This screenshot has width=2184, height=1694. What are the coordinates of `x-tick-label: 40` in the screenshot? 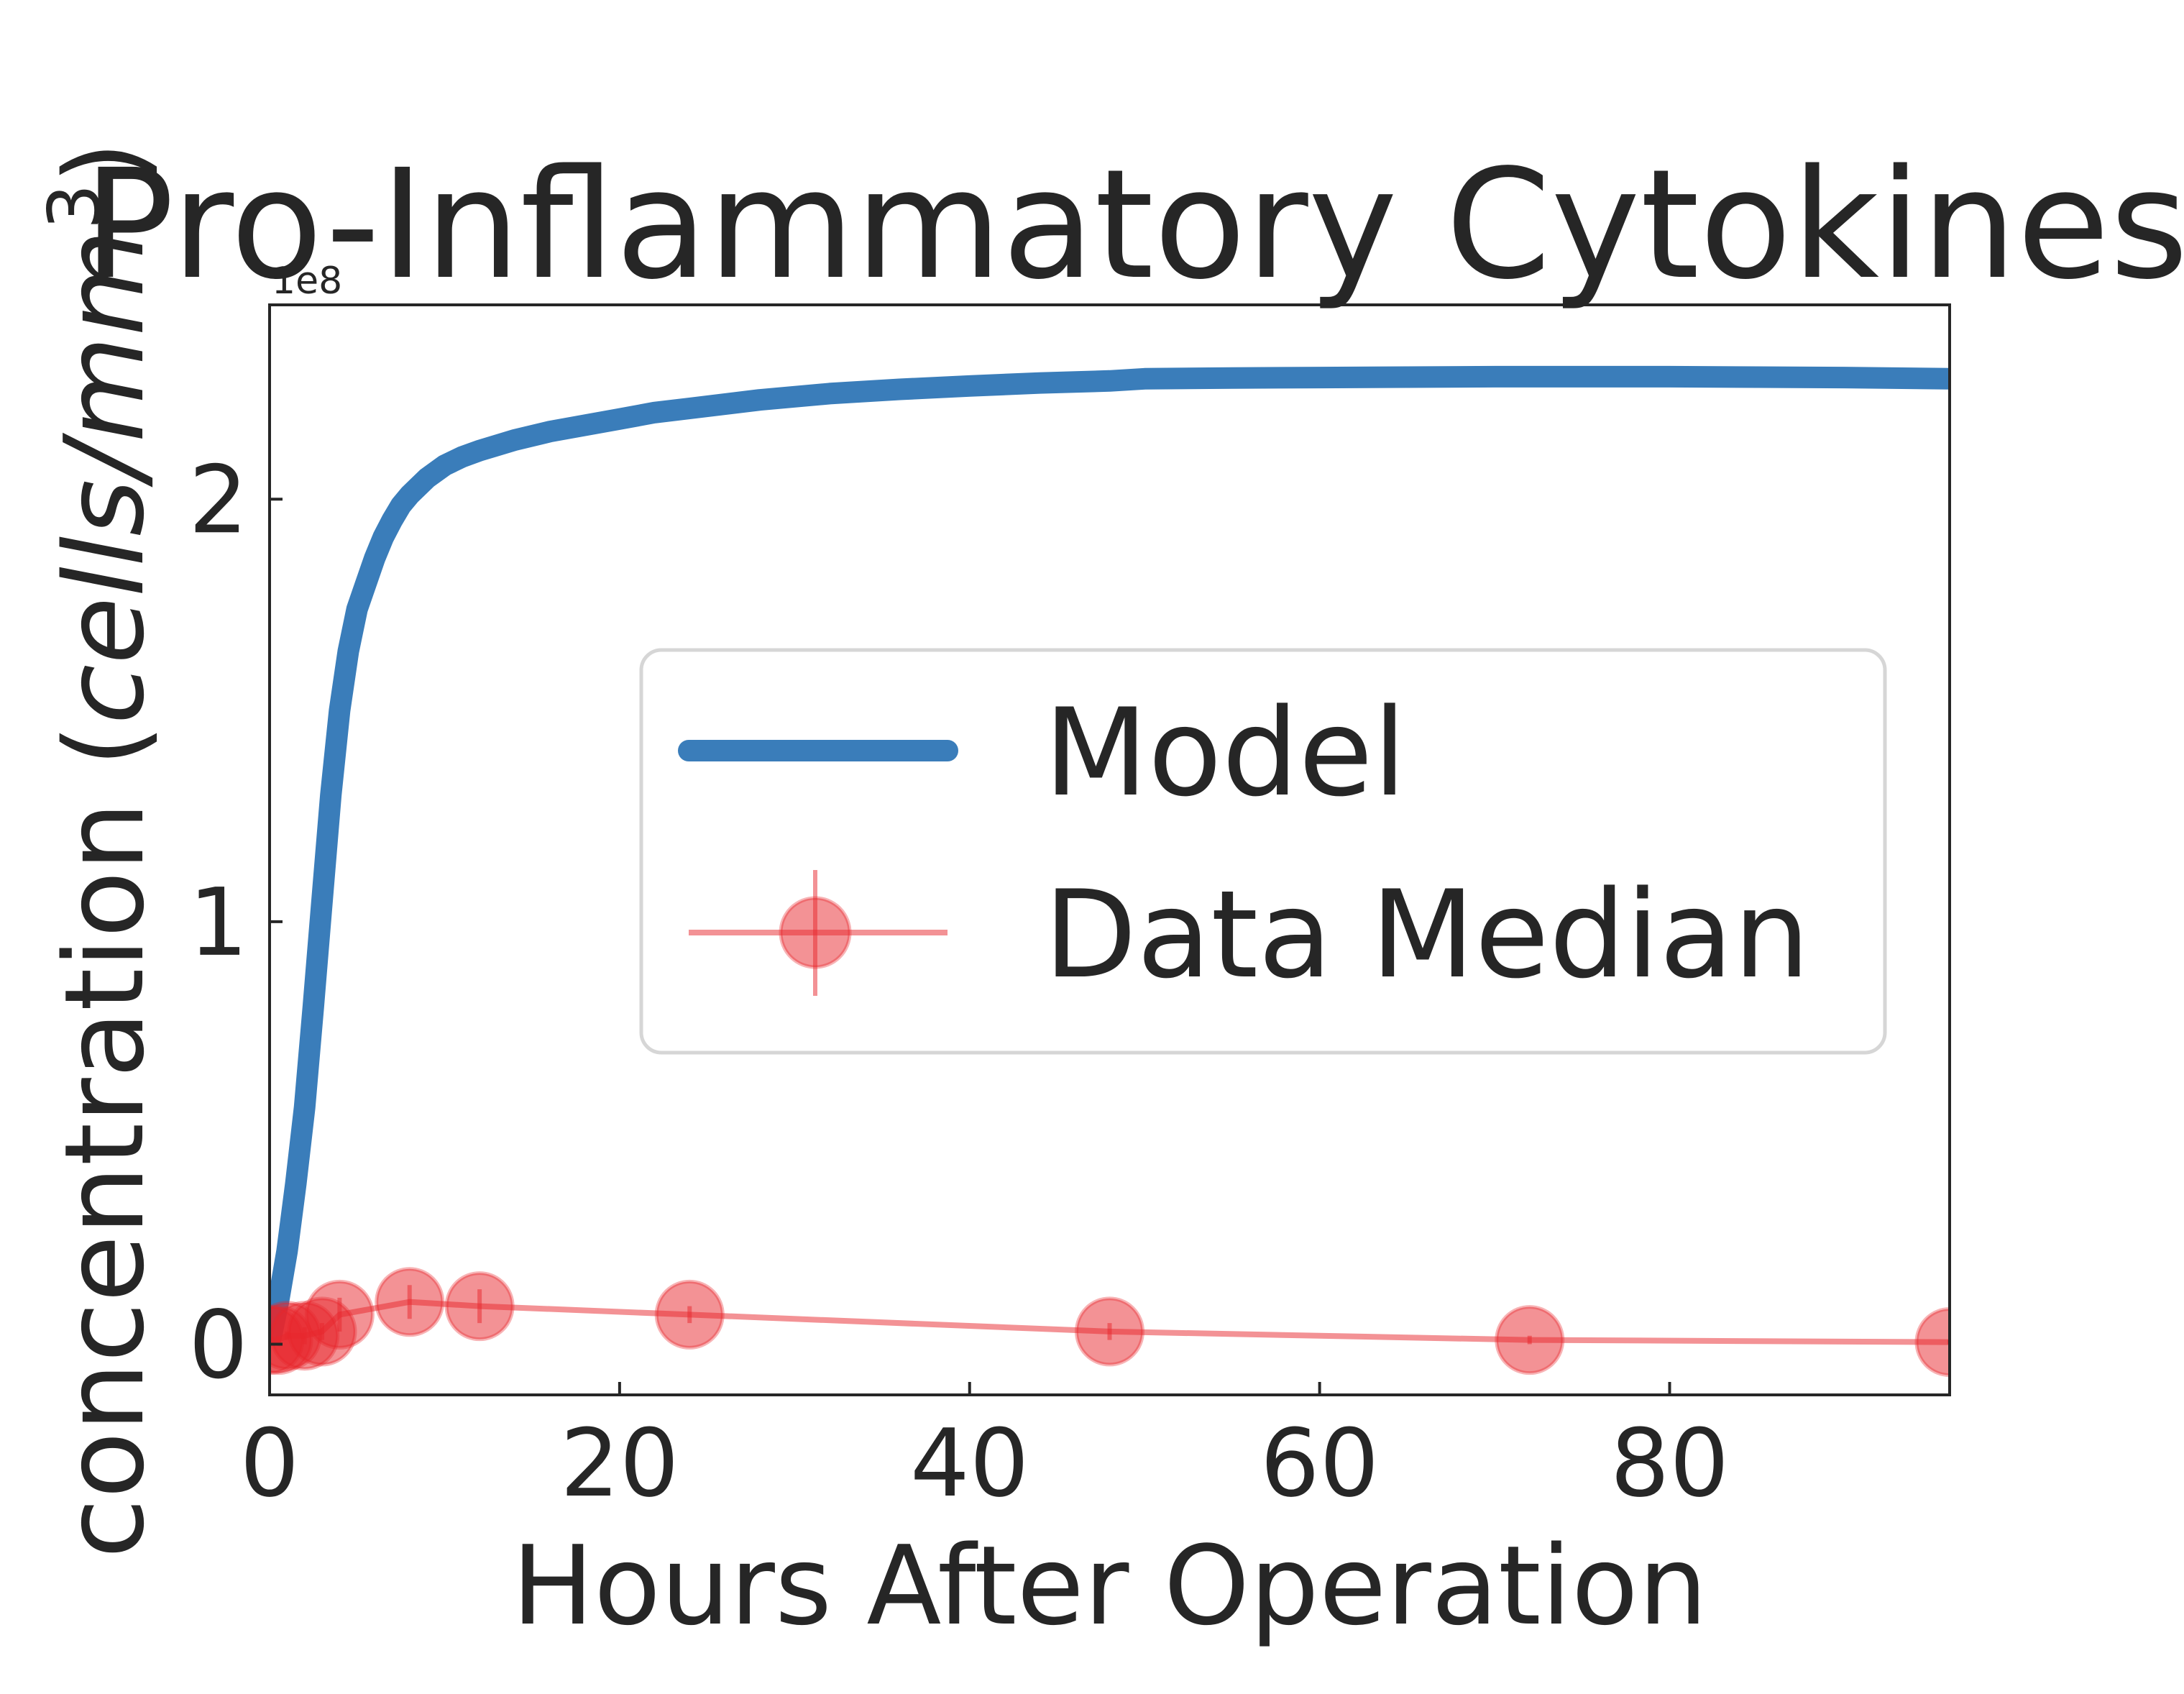 It's located at (969, 1463).